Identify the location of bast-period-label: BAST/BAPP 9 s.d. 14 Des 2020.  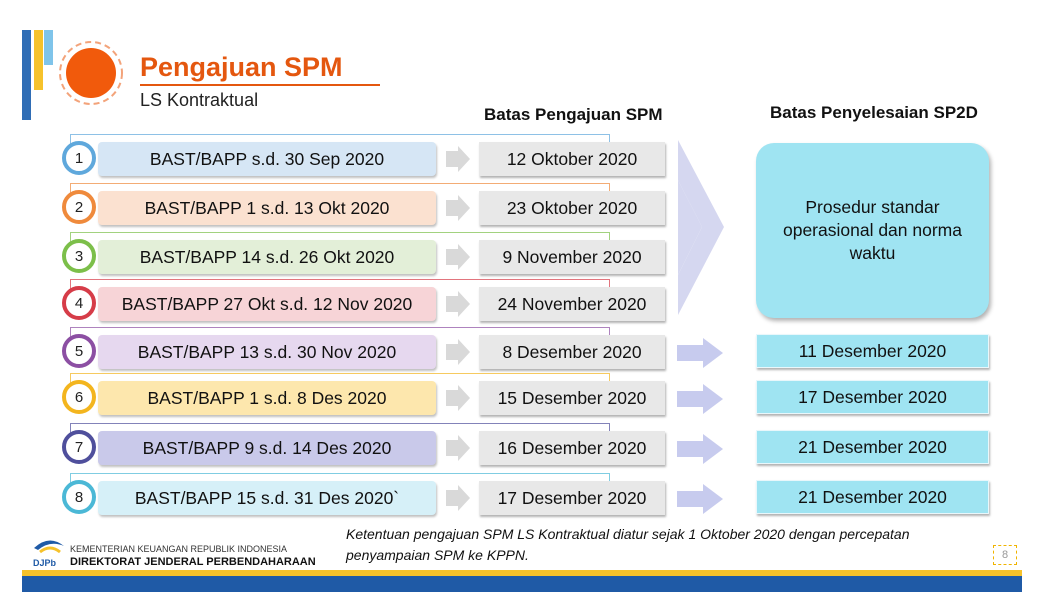
(267, 448).